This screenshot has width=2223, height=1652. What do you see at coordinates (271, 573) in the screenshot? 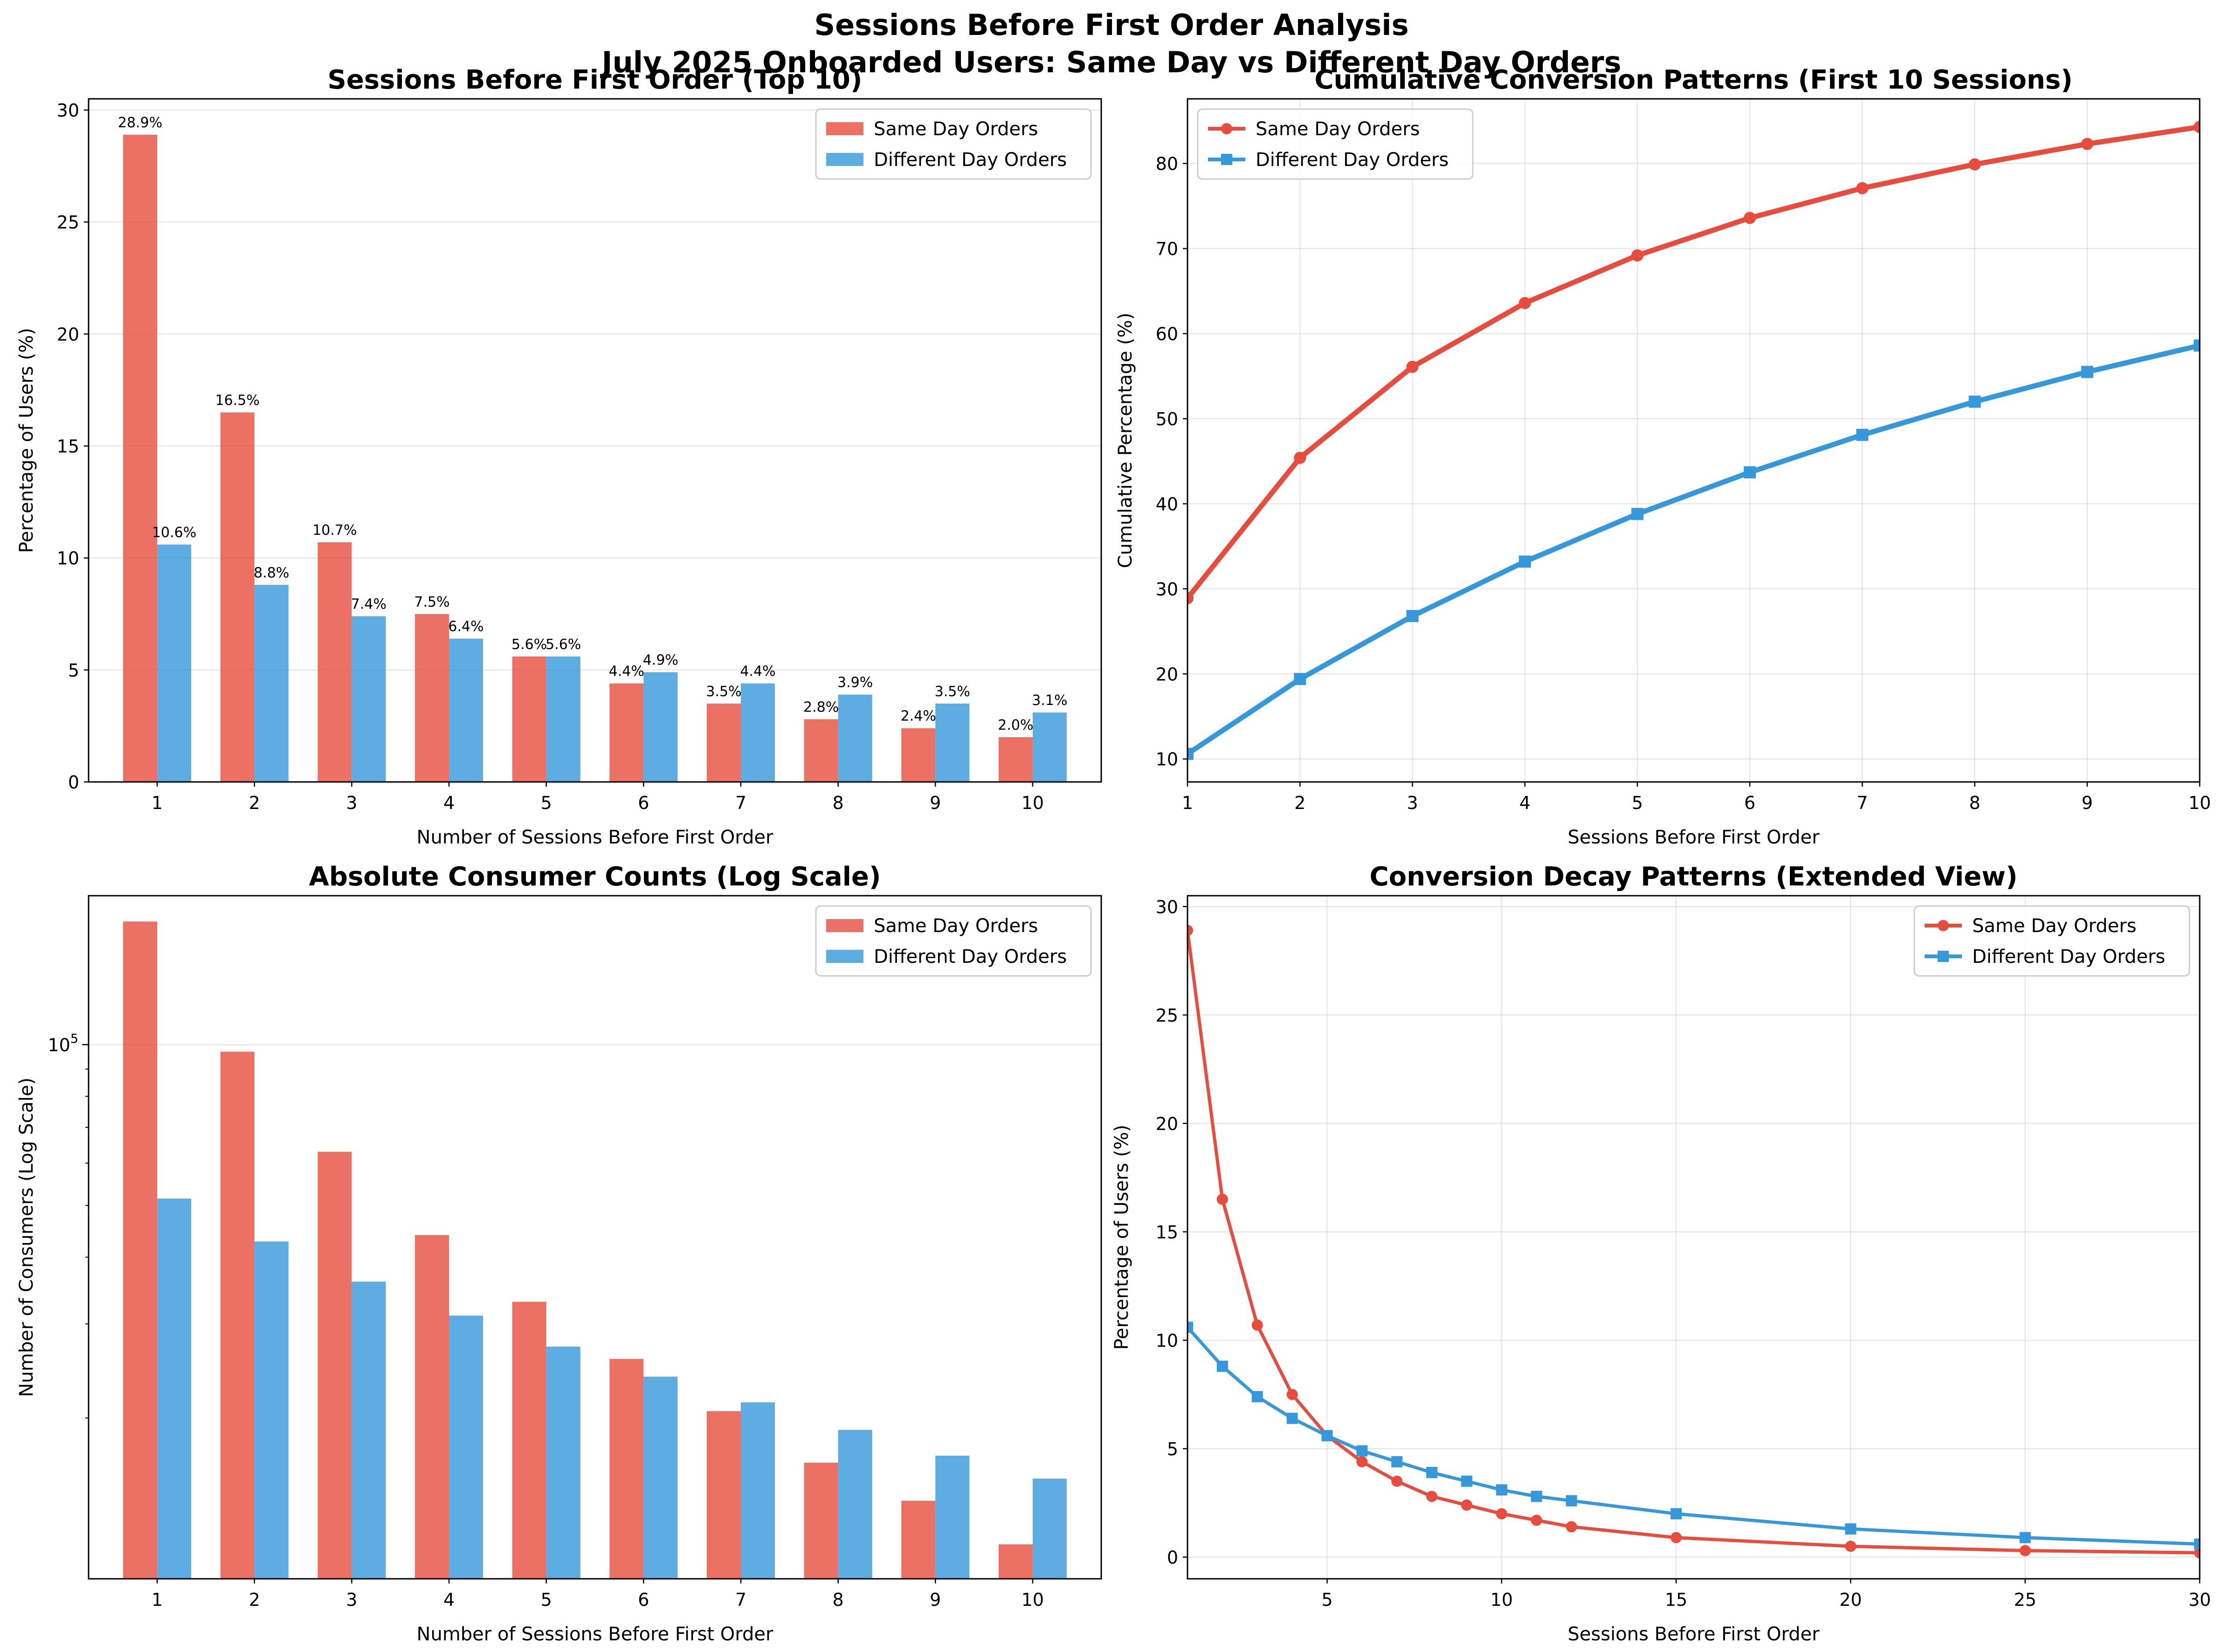
I see `data-label: 8.8%` at bounding box center [271, 573].